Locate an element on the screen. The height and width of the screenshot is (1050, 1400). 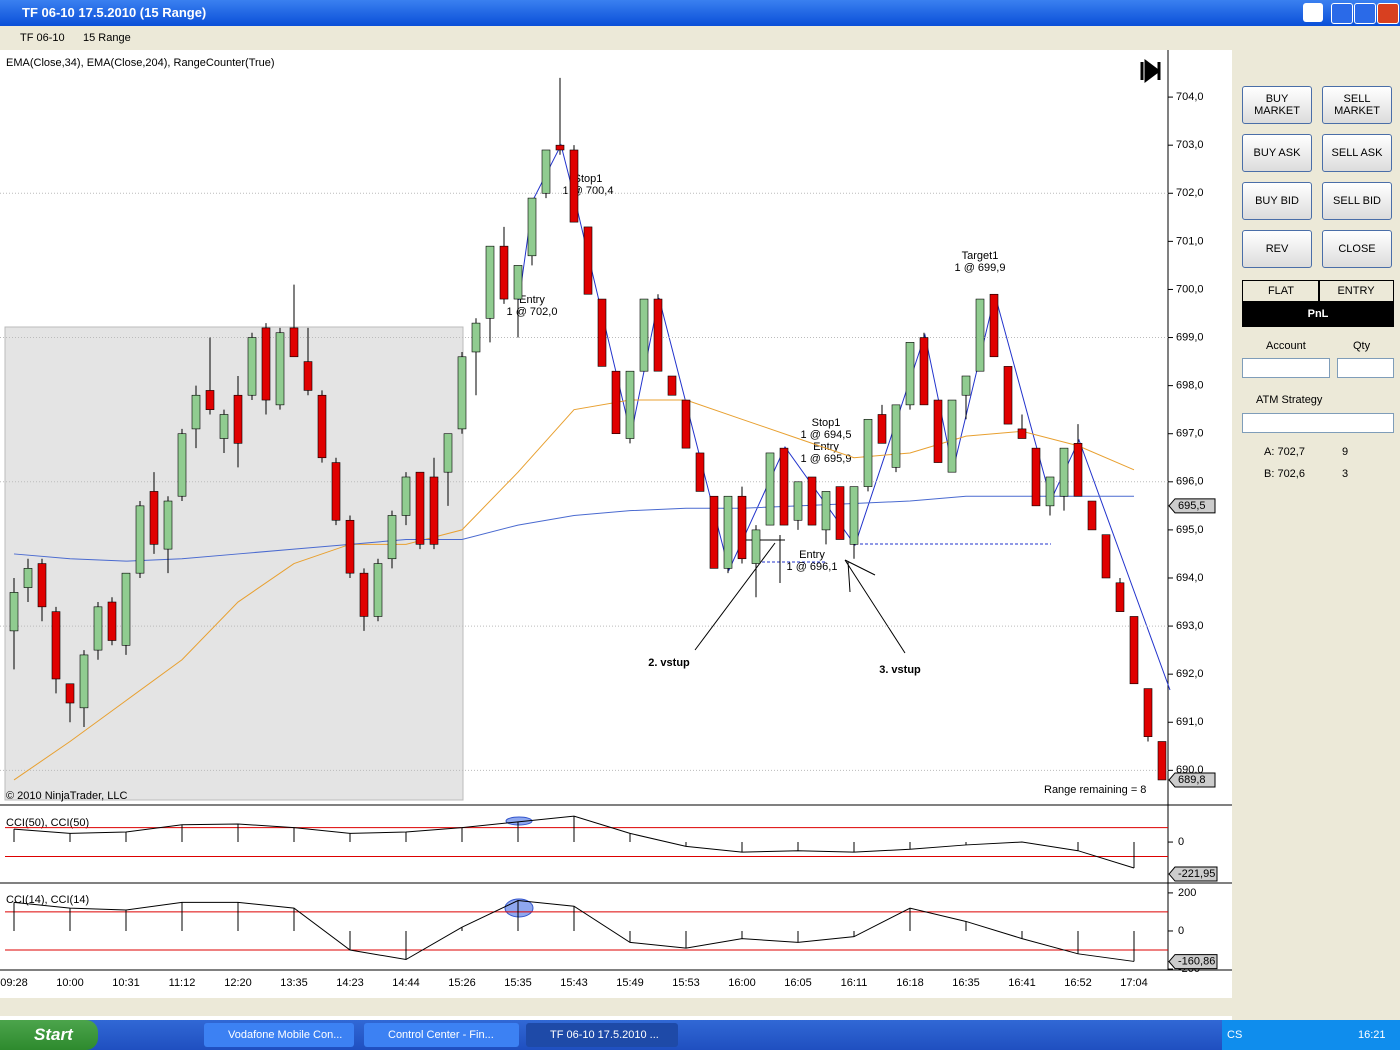
account-select is located at coordinates (1286, 368).